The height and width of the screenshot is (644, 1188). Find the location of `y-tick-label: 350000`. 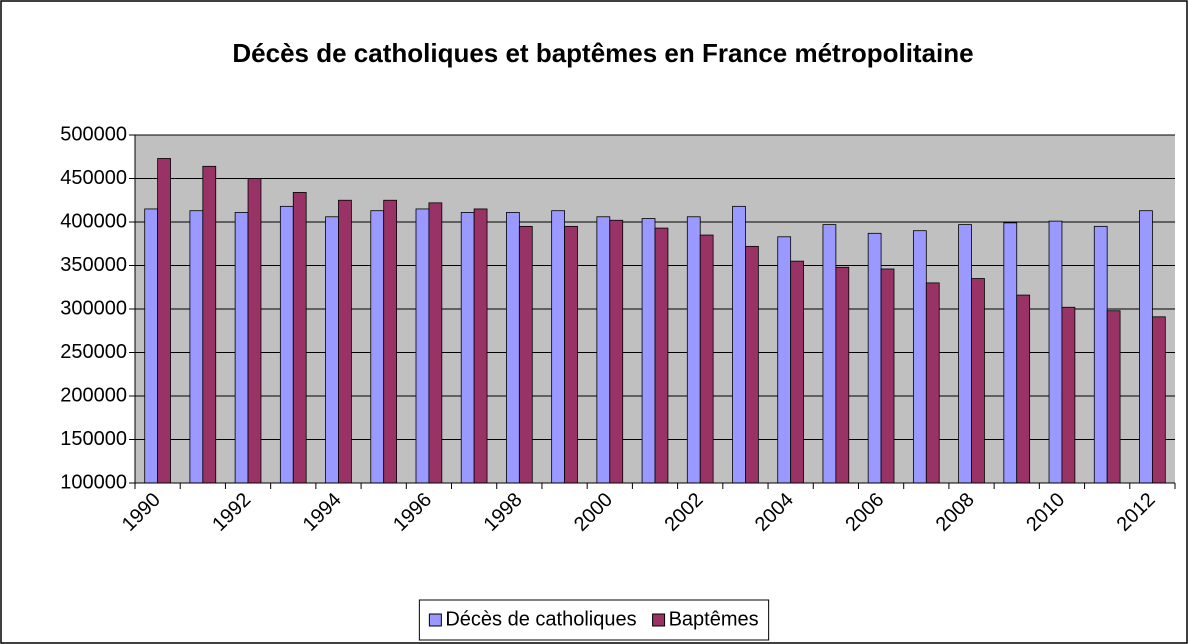

y-tick-label: 350000 is located at coordinates (93, 265).